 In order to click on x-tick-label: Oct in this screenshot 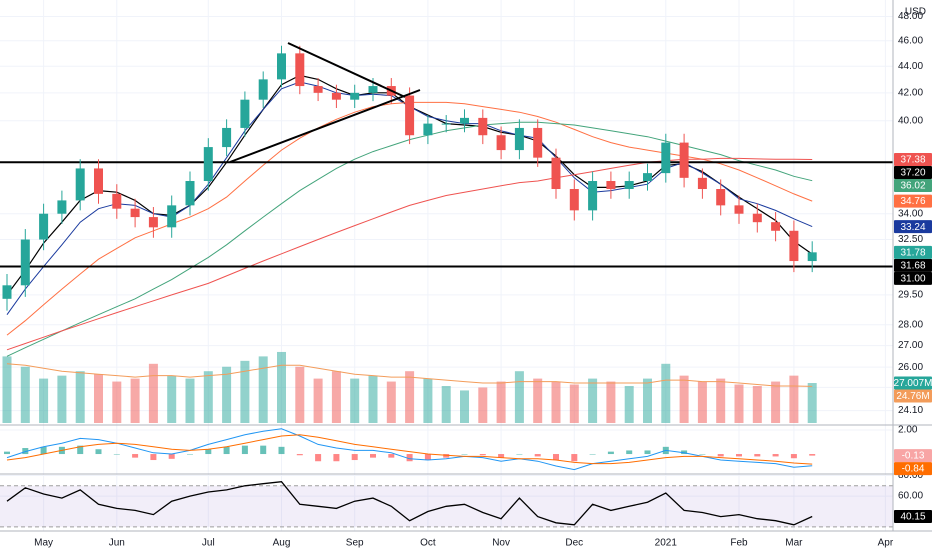, I will do `click(428, 543)`.